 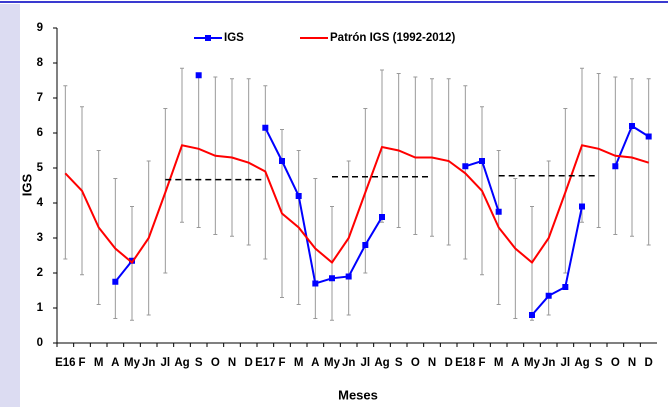 I want to click on y-axis-title: IGS, so click(x=26, y=184).